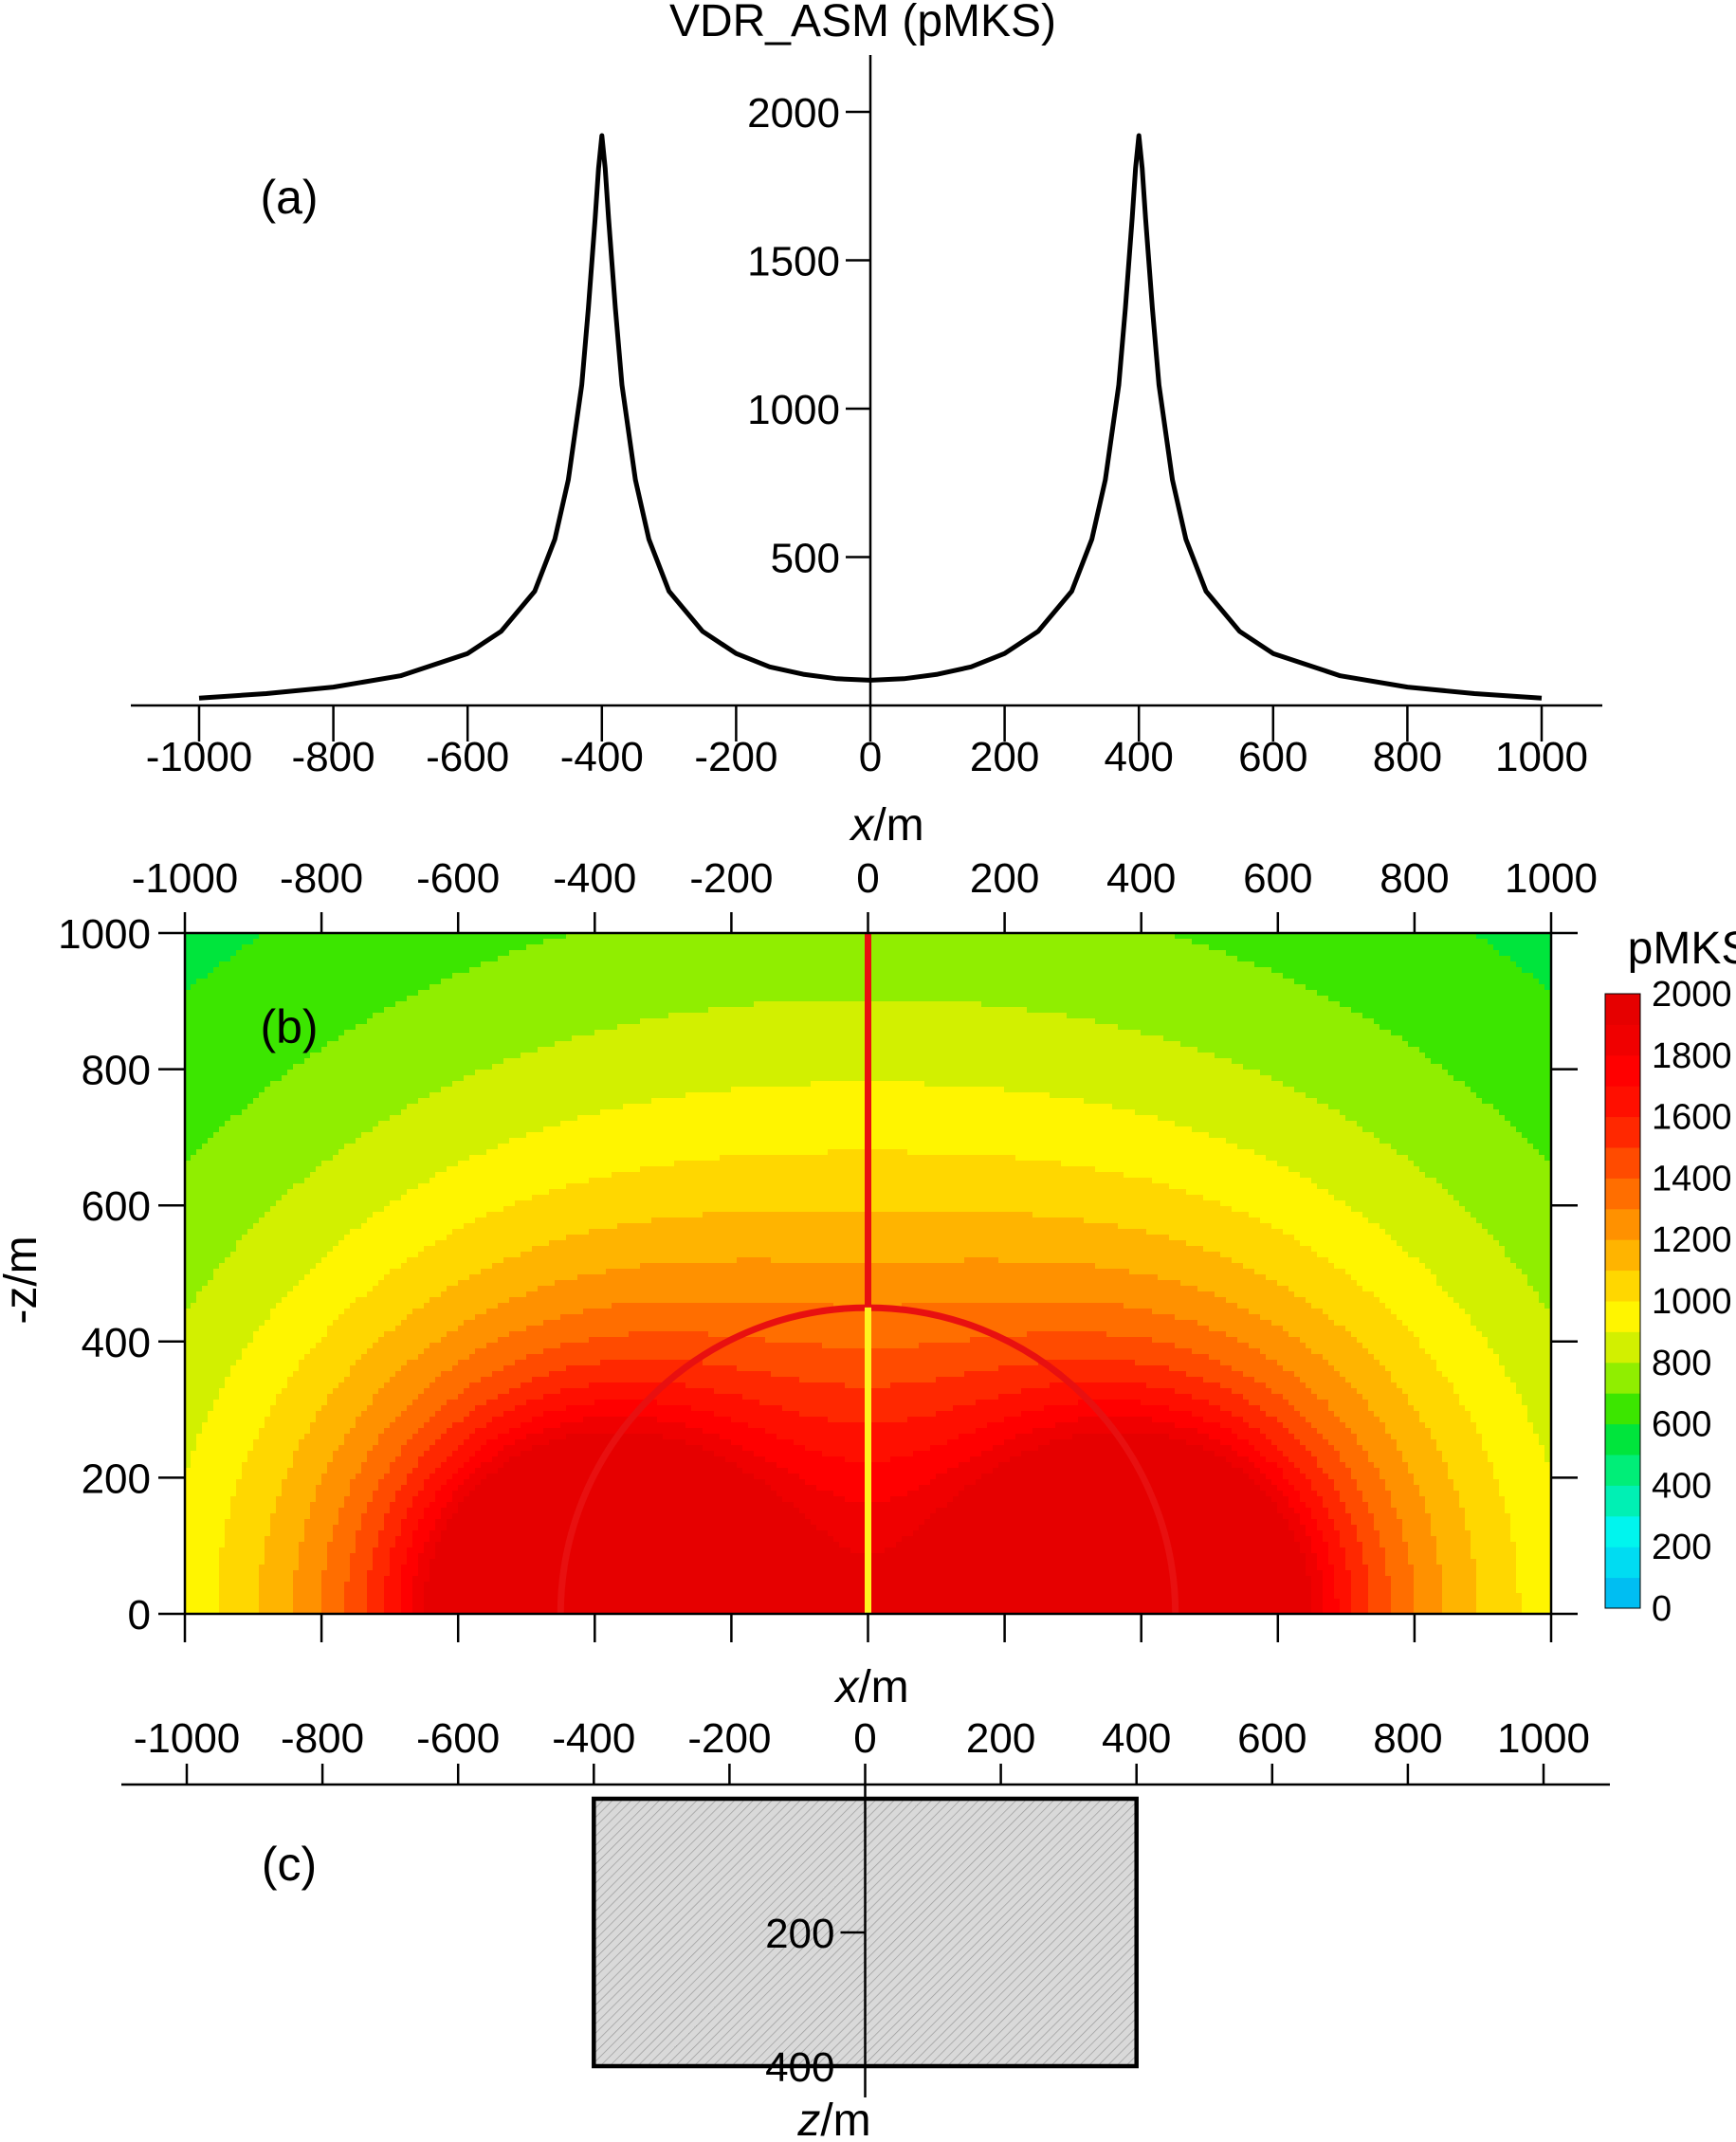 The image size is (1736, 2142). I want to click on x-tick-label: -200, so click(735, 757).